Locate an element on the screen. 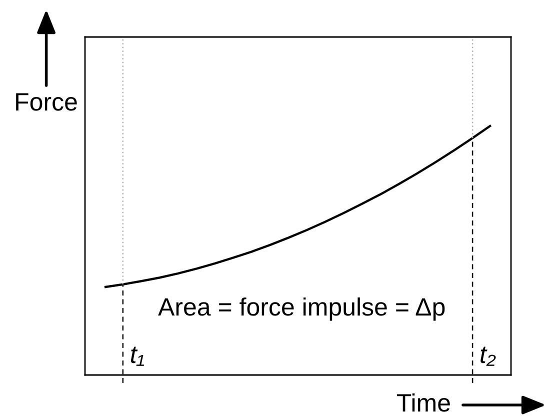 This screenshot has height=417, width=547. x-axis-title: Time is located at coordinates (423, 402).